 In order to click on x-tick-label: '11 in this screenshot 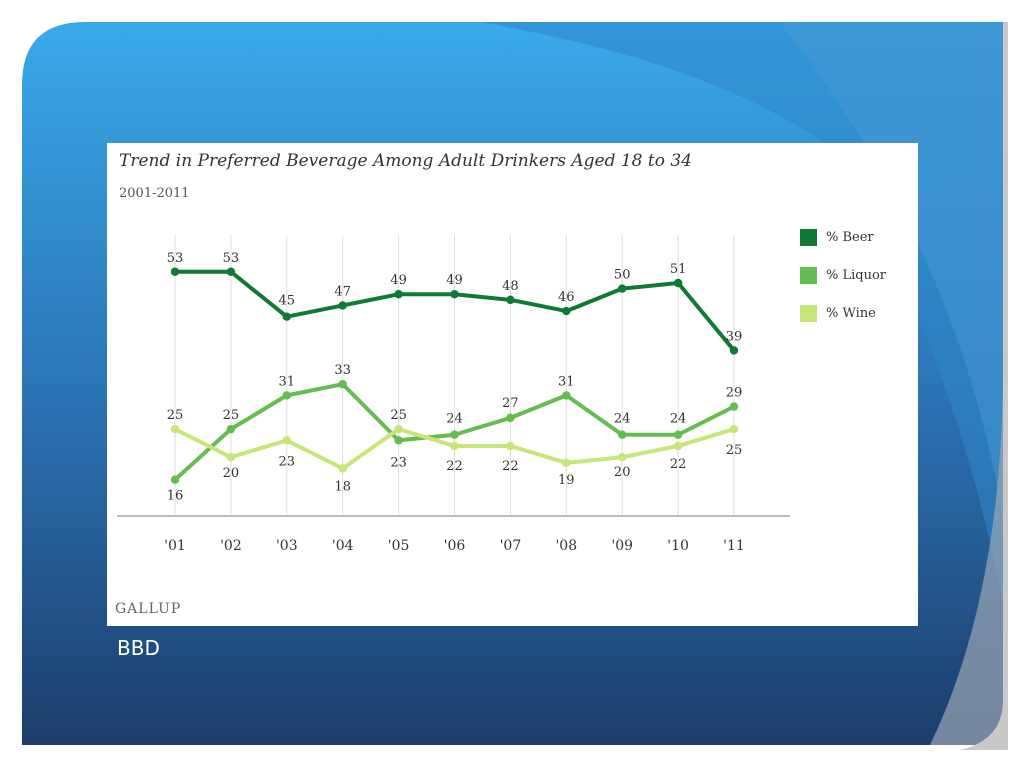, I will do `click(734, 546)`.